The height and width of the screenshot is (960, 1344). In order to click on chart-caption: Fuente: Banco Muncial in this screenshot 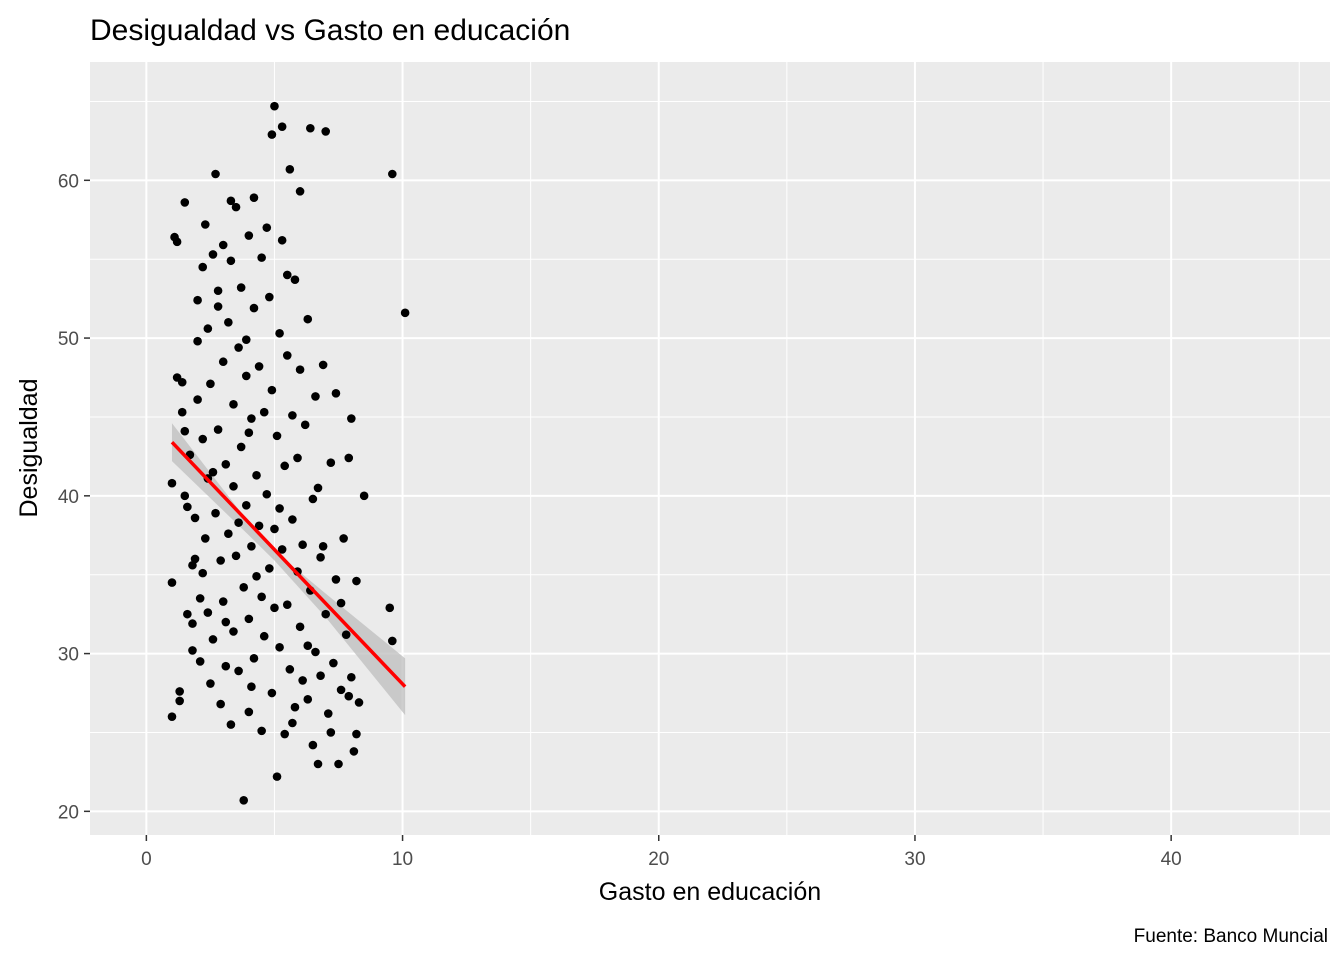, I will do `click(1231, 936)`.